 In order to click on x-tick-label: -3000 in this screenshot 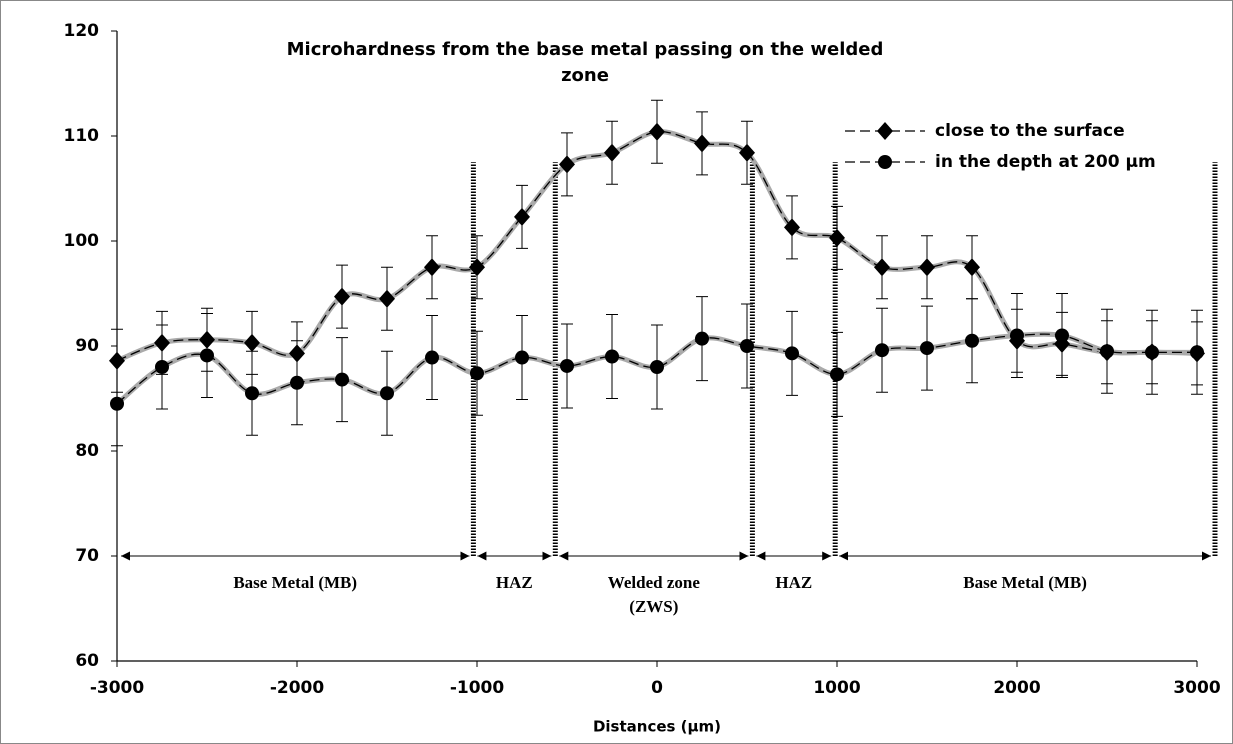, I will do `click(117, 688)`.